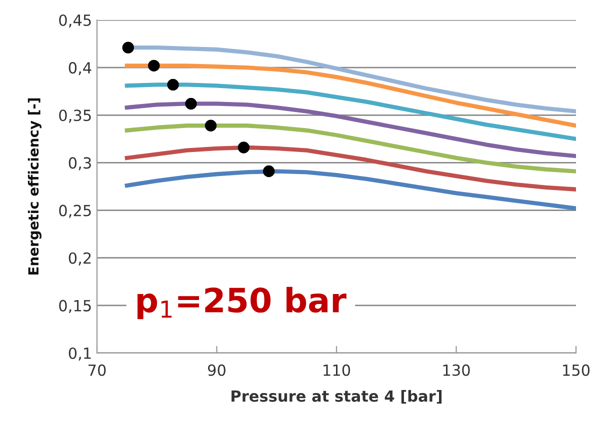  What do you see at coordinates (337, 397) in the screenshot?
I see `x-axis-title: Pressure at state 4 [bar]` at bounding box center [337, 397].